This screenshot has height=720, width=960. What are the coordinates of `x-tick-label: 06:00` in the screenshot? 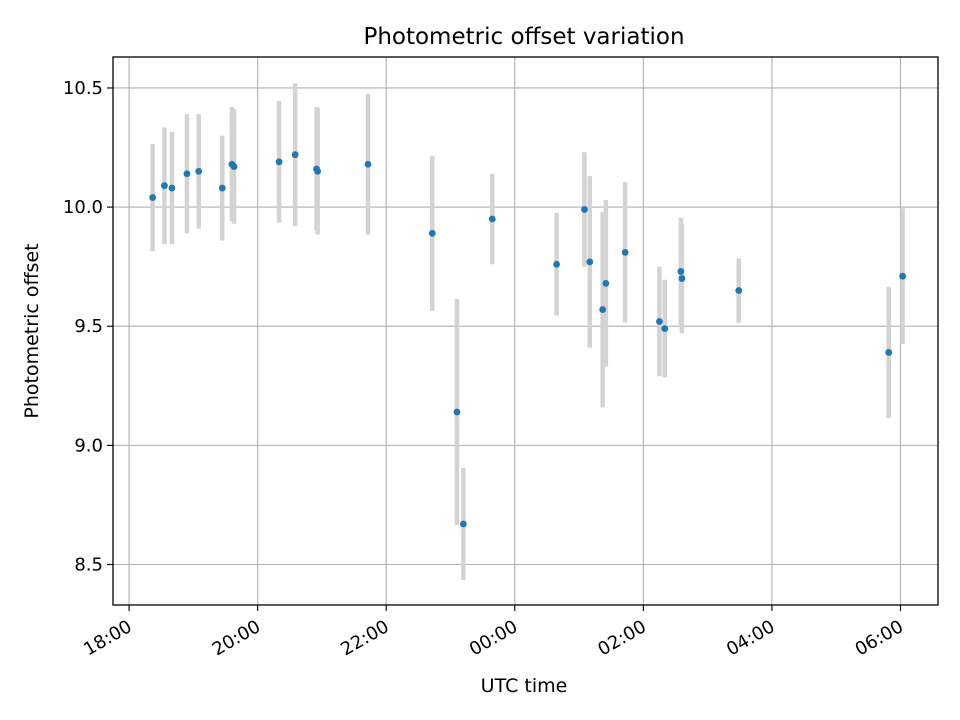 It's located at (879, 638).